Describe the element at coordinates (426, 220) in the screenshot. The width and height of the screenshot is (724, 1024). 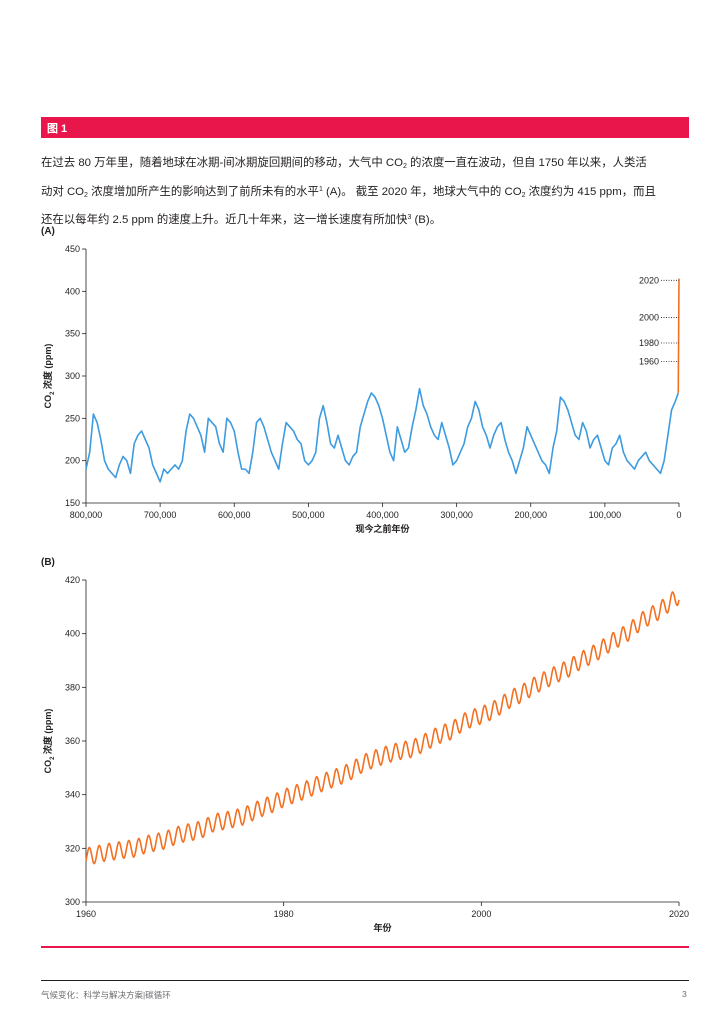
I see `text-run: (B)。` at that location.